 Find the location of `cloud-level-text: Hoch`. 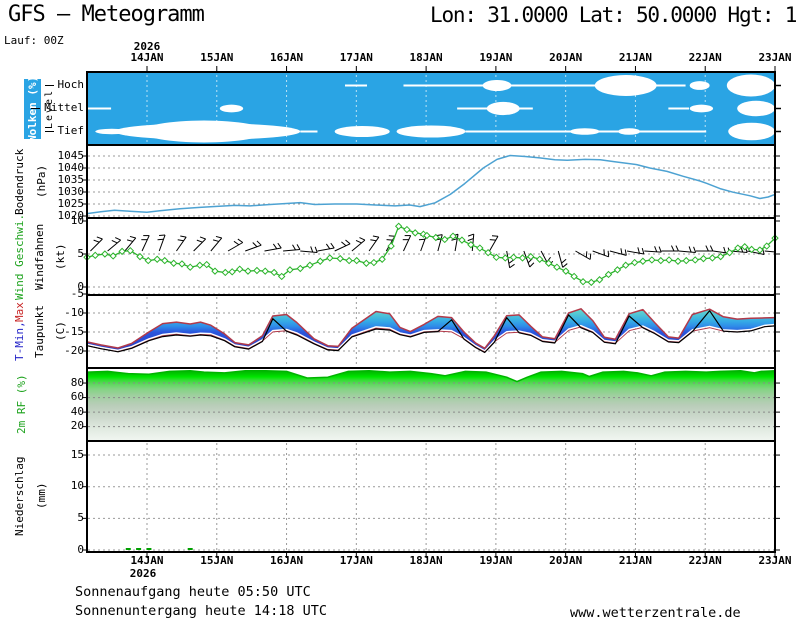

cloud-level-text: Hoch is located at coordinates (71, 84).